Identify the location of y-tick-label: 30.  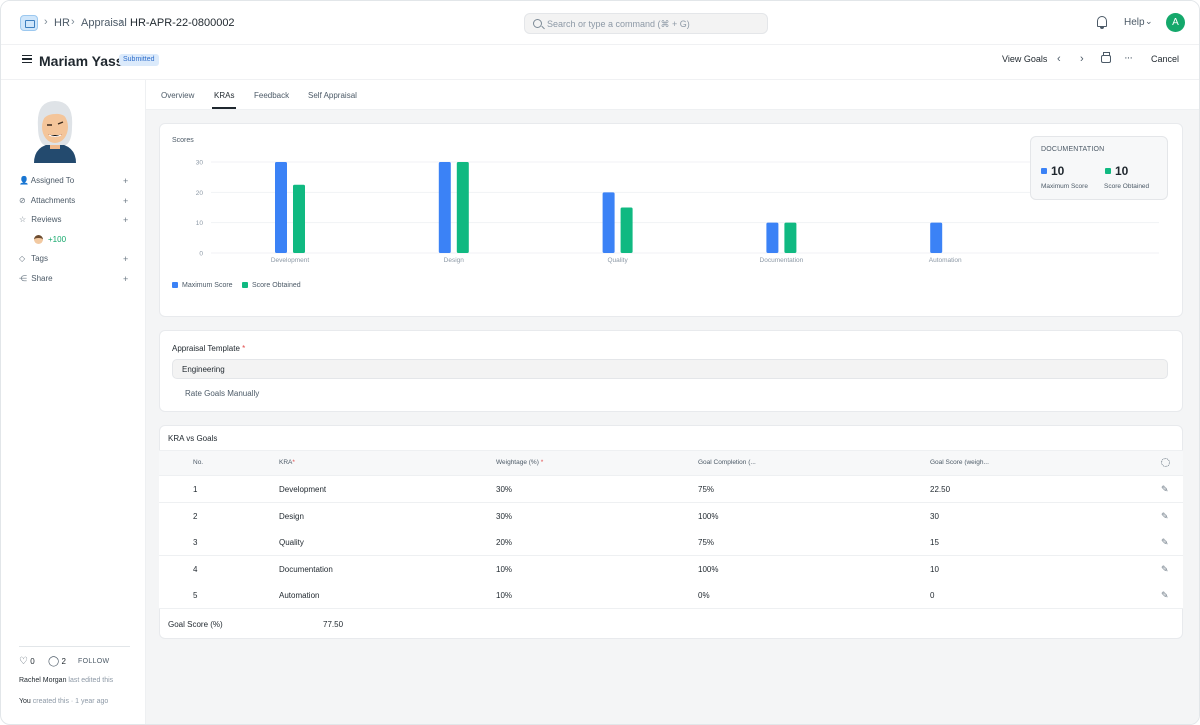
(200, 163).